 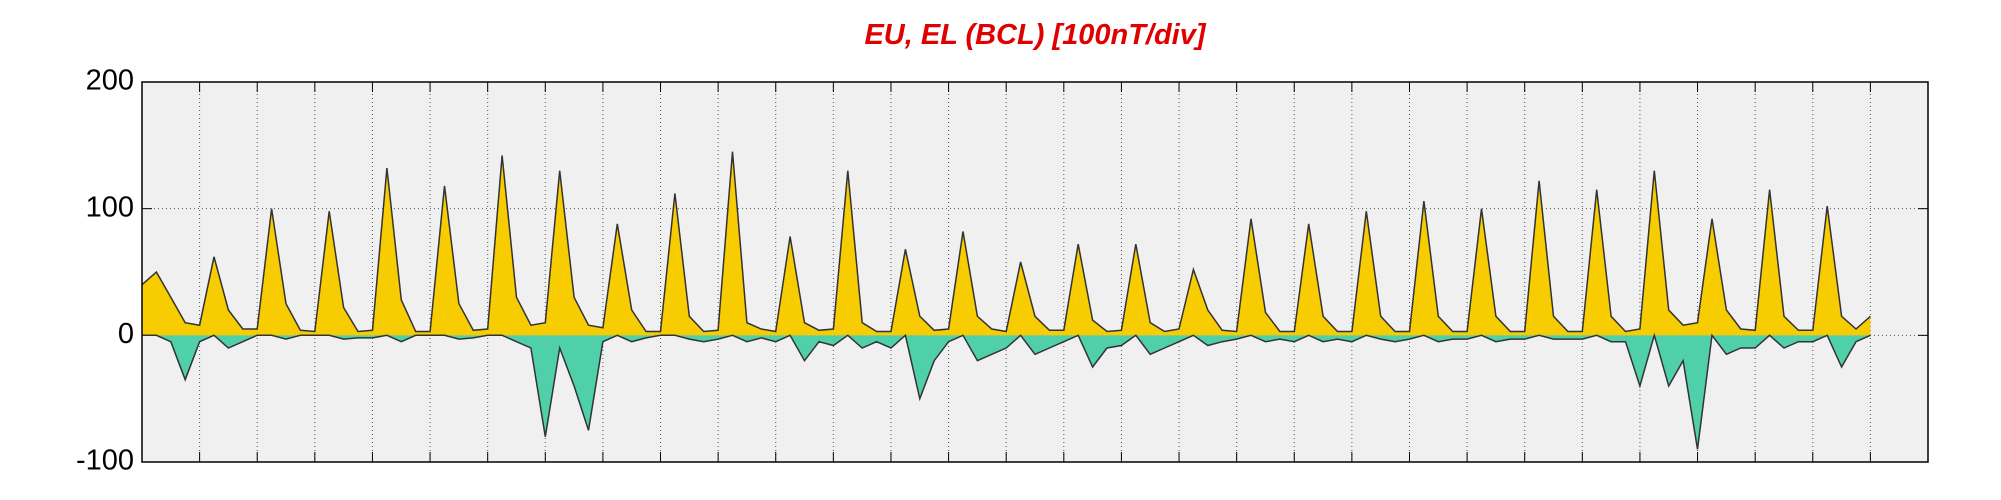 What do you see at coordinates (1035, 35) in the screenshot?
I see `chart-title: EU, EL (BCL) [100nT/div]` at bounding box center [1035, 35].